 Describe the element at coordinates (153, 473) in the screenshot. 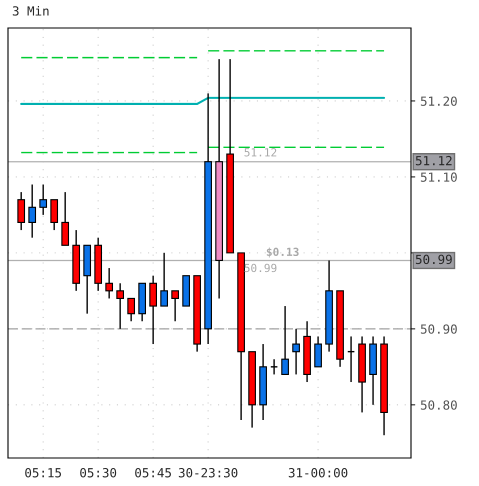

I see `x-tick-label: 05:45` at that location.